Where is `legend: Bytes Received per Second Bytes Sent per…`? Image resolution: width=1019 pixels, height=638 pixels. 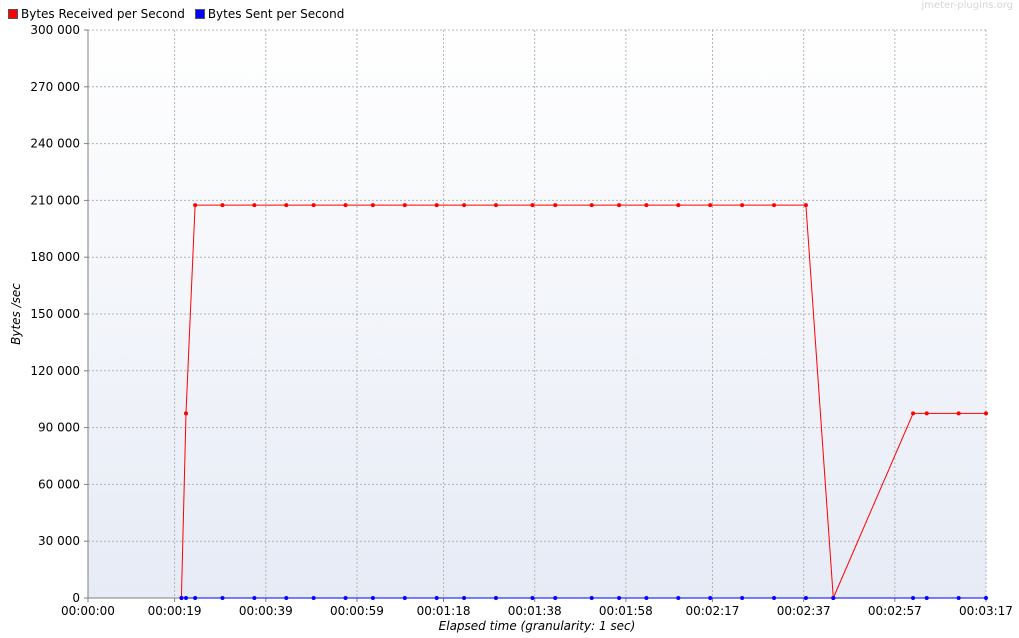 legend: Bytes Received per Second Bytes Sent per… is located at coordinates (181, 14).